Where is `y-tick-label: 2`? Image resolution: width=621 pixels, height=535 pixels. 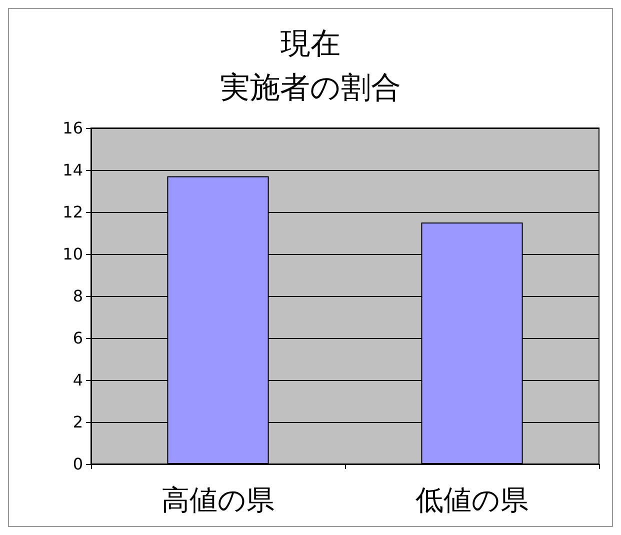 y-tick-label: 2 is located at coordinates (77, 422).